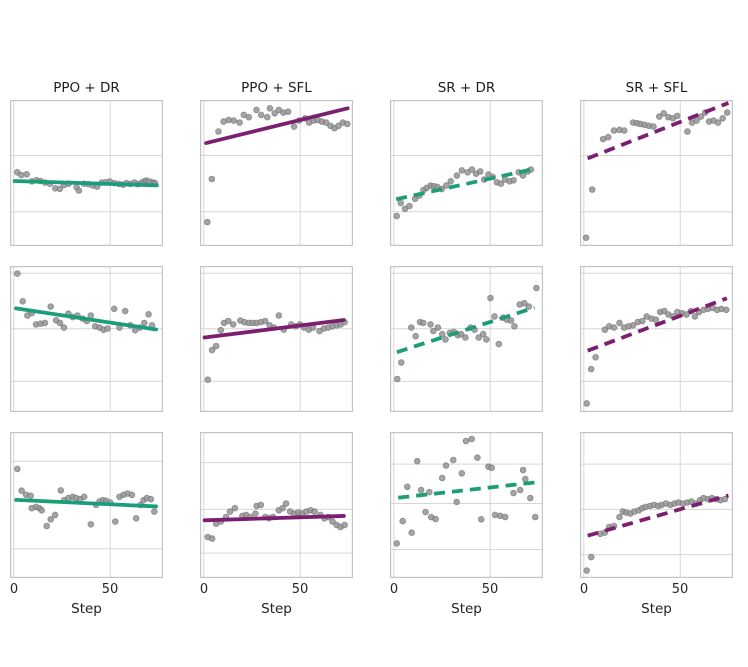 This screenshot has width=748, height=667. What do you see at coordinates (204, 589) in the screenshot?
I see `xtick-0-col2: 0` at bounding box center [204, 589].